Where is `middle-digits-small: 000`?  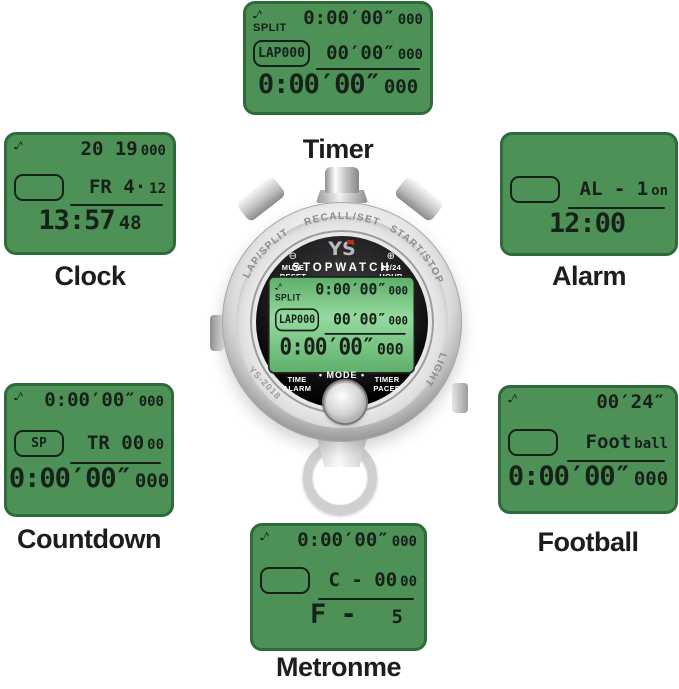
middle-digits-small: 000 is located at coordinates (398, 321).